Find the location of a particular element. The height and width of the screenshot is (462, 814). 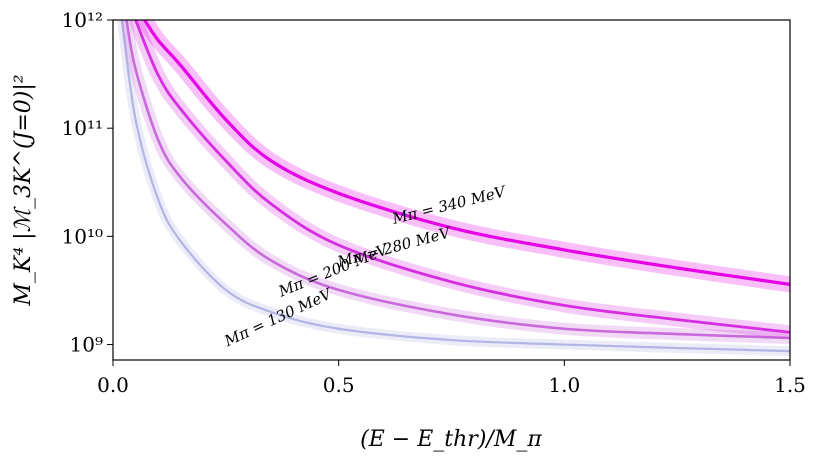

x-tick-label: 0.0 is located at coordinates (113, 385).